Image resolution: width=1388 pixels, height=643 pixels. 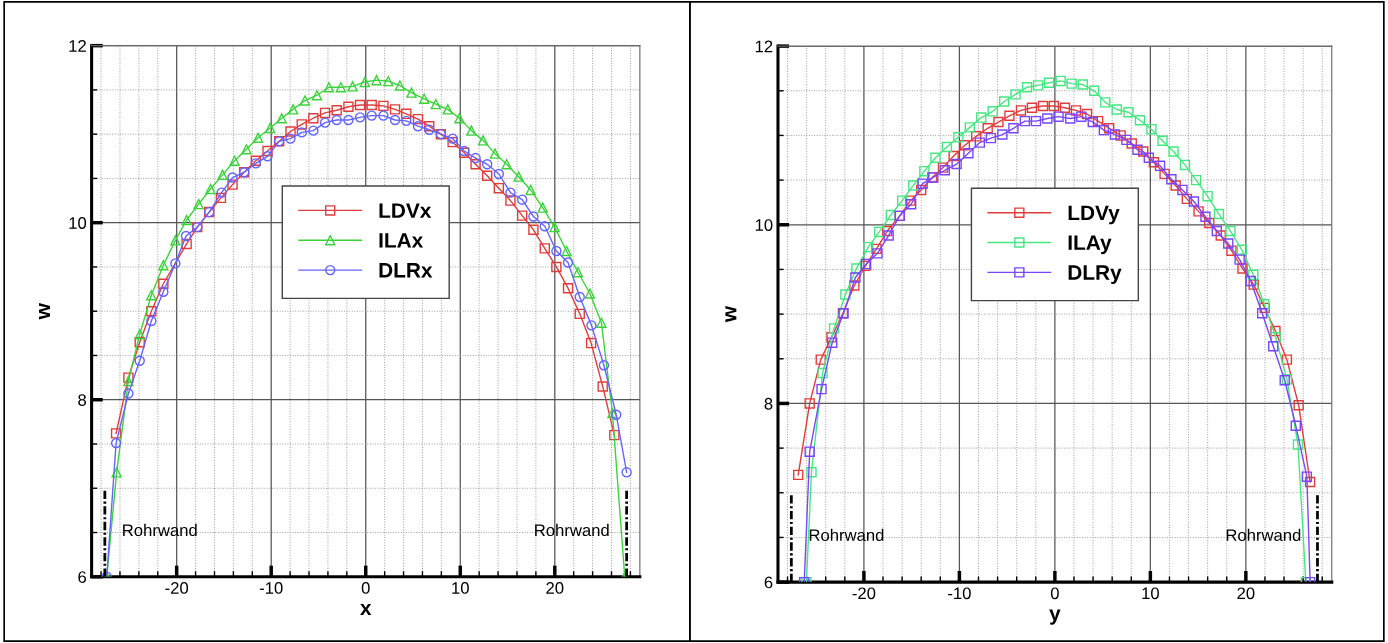 I want to click on legend-label: DLRy, so click(x=1095, y=274).